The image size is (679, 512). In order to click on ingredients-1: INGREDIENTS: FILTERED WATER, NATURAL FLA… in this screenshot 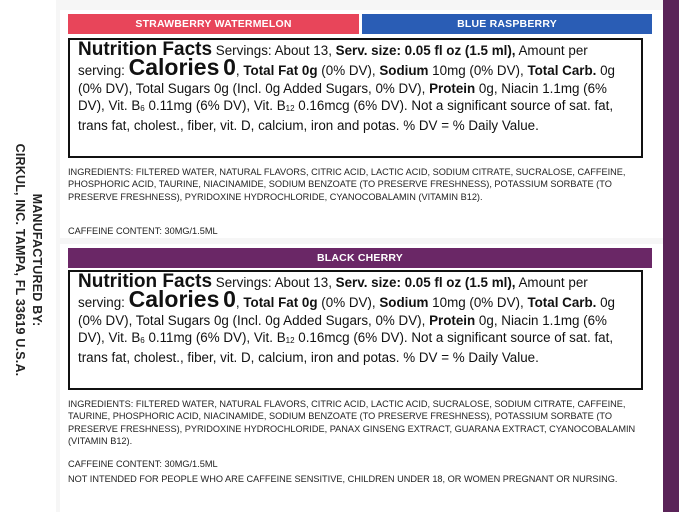, I will do `click(347, 184)`.